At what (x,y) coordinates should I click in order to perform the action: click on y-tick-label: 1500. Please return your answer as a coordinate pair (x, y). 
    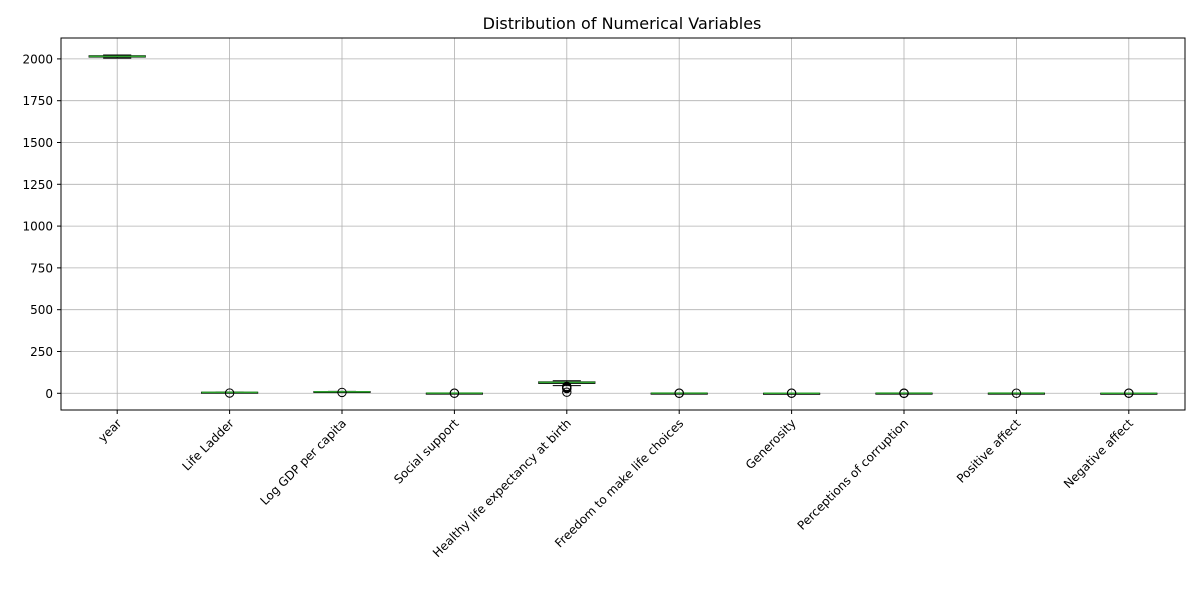
    Looking at the image, I should click on (37, 143).